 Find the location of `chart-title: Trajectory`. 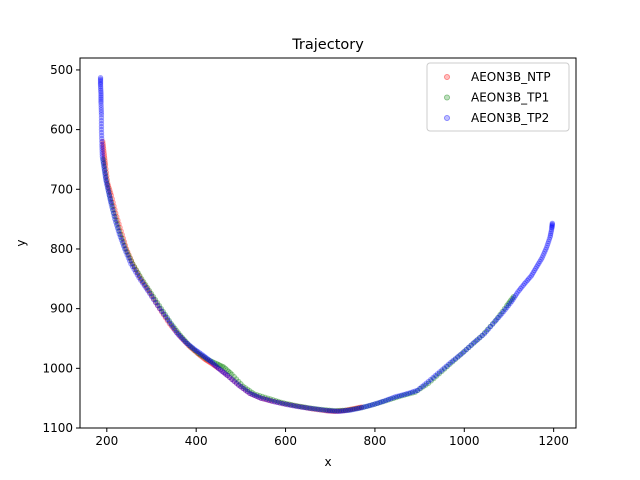

chart-title: Trajectory is located at coordinates (327, 45).